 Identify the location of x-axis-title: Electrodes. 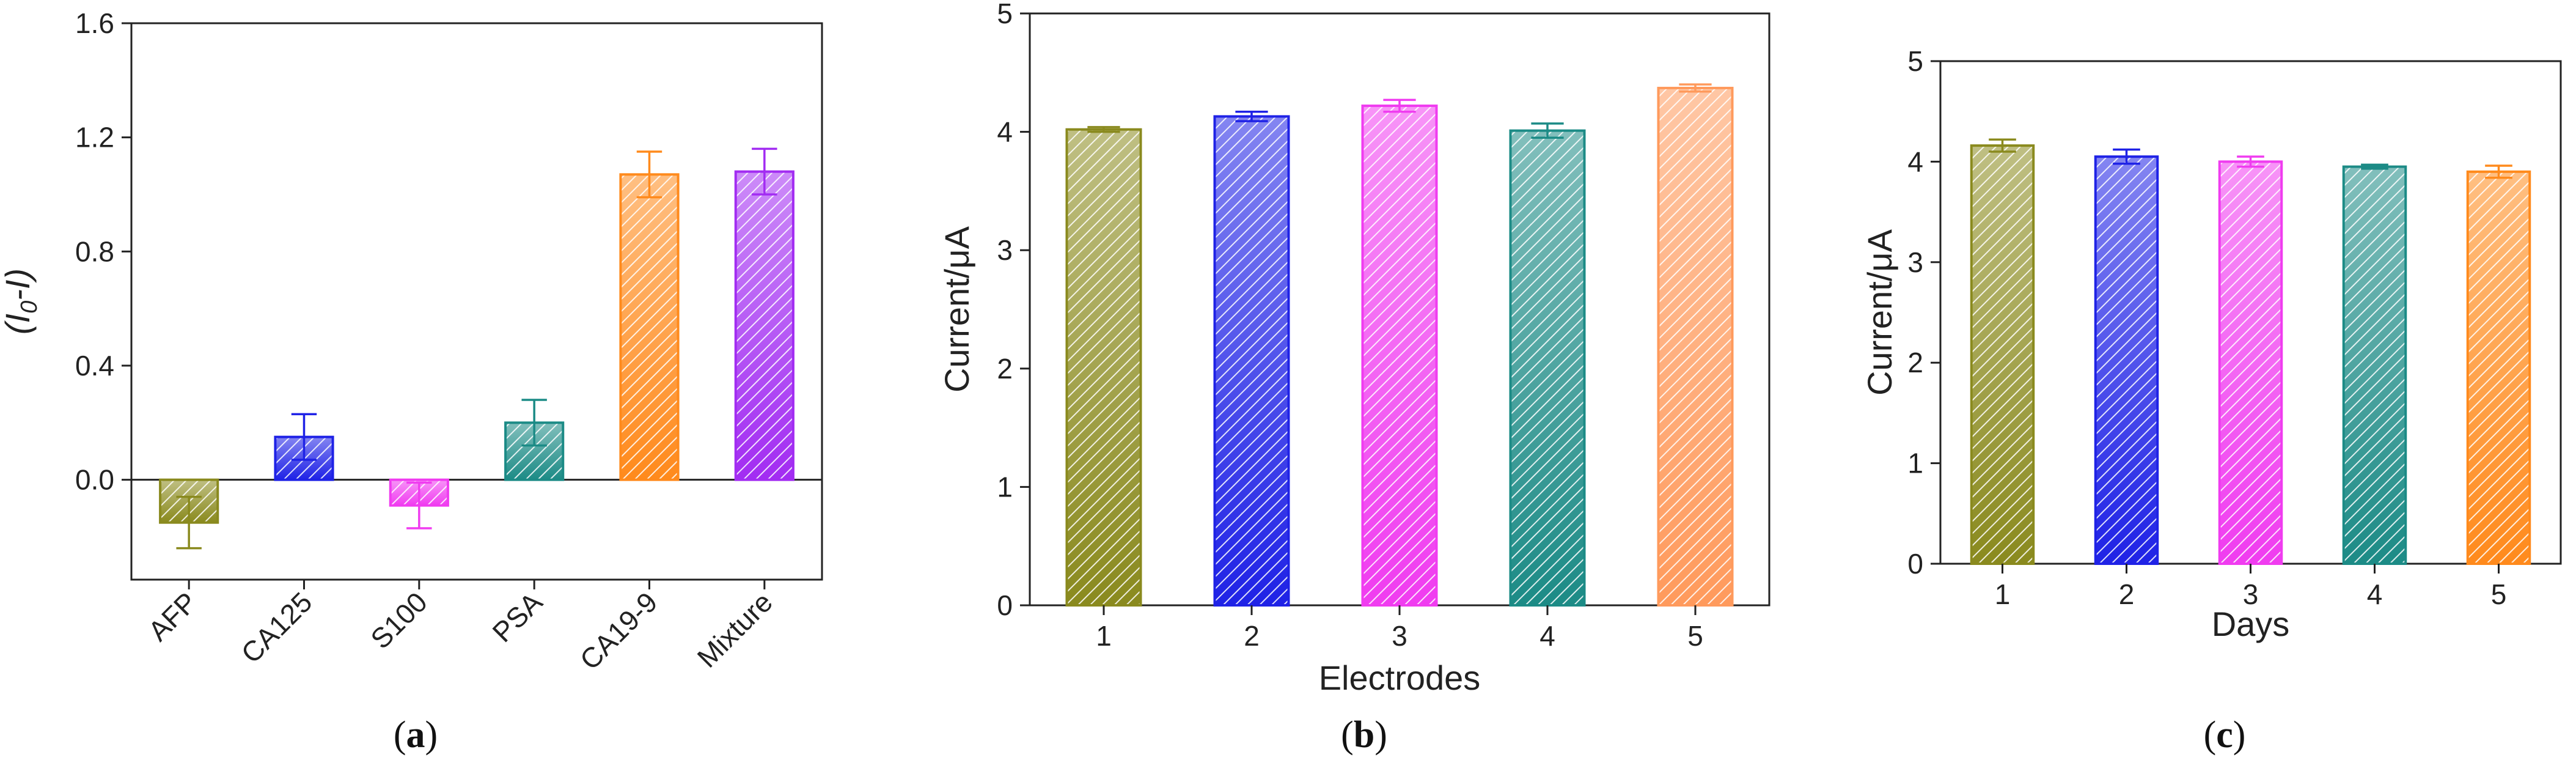
(1400, 677).